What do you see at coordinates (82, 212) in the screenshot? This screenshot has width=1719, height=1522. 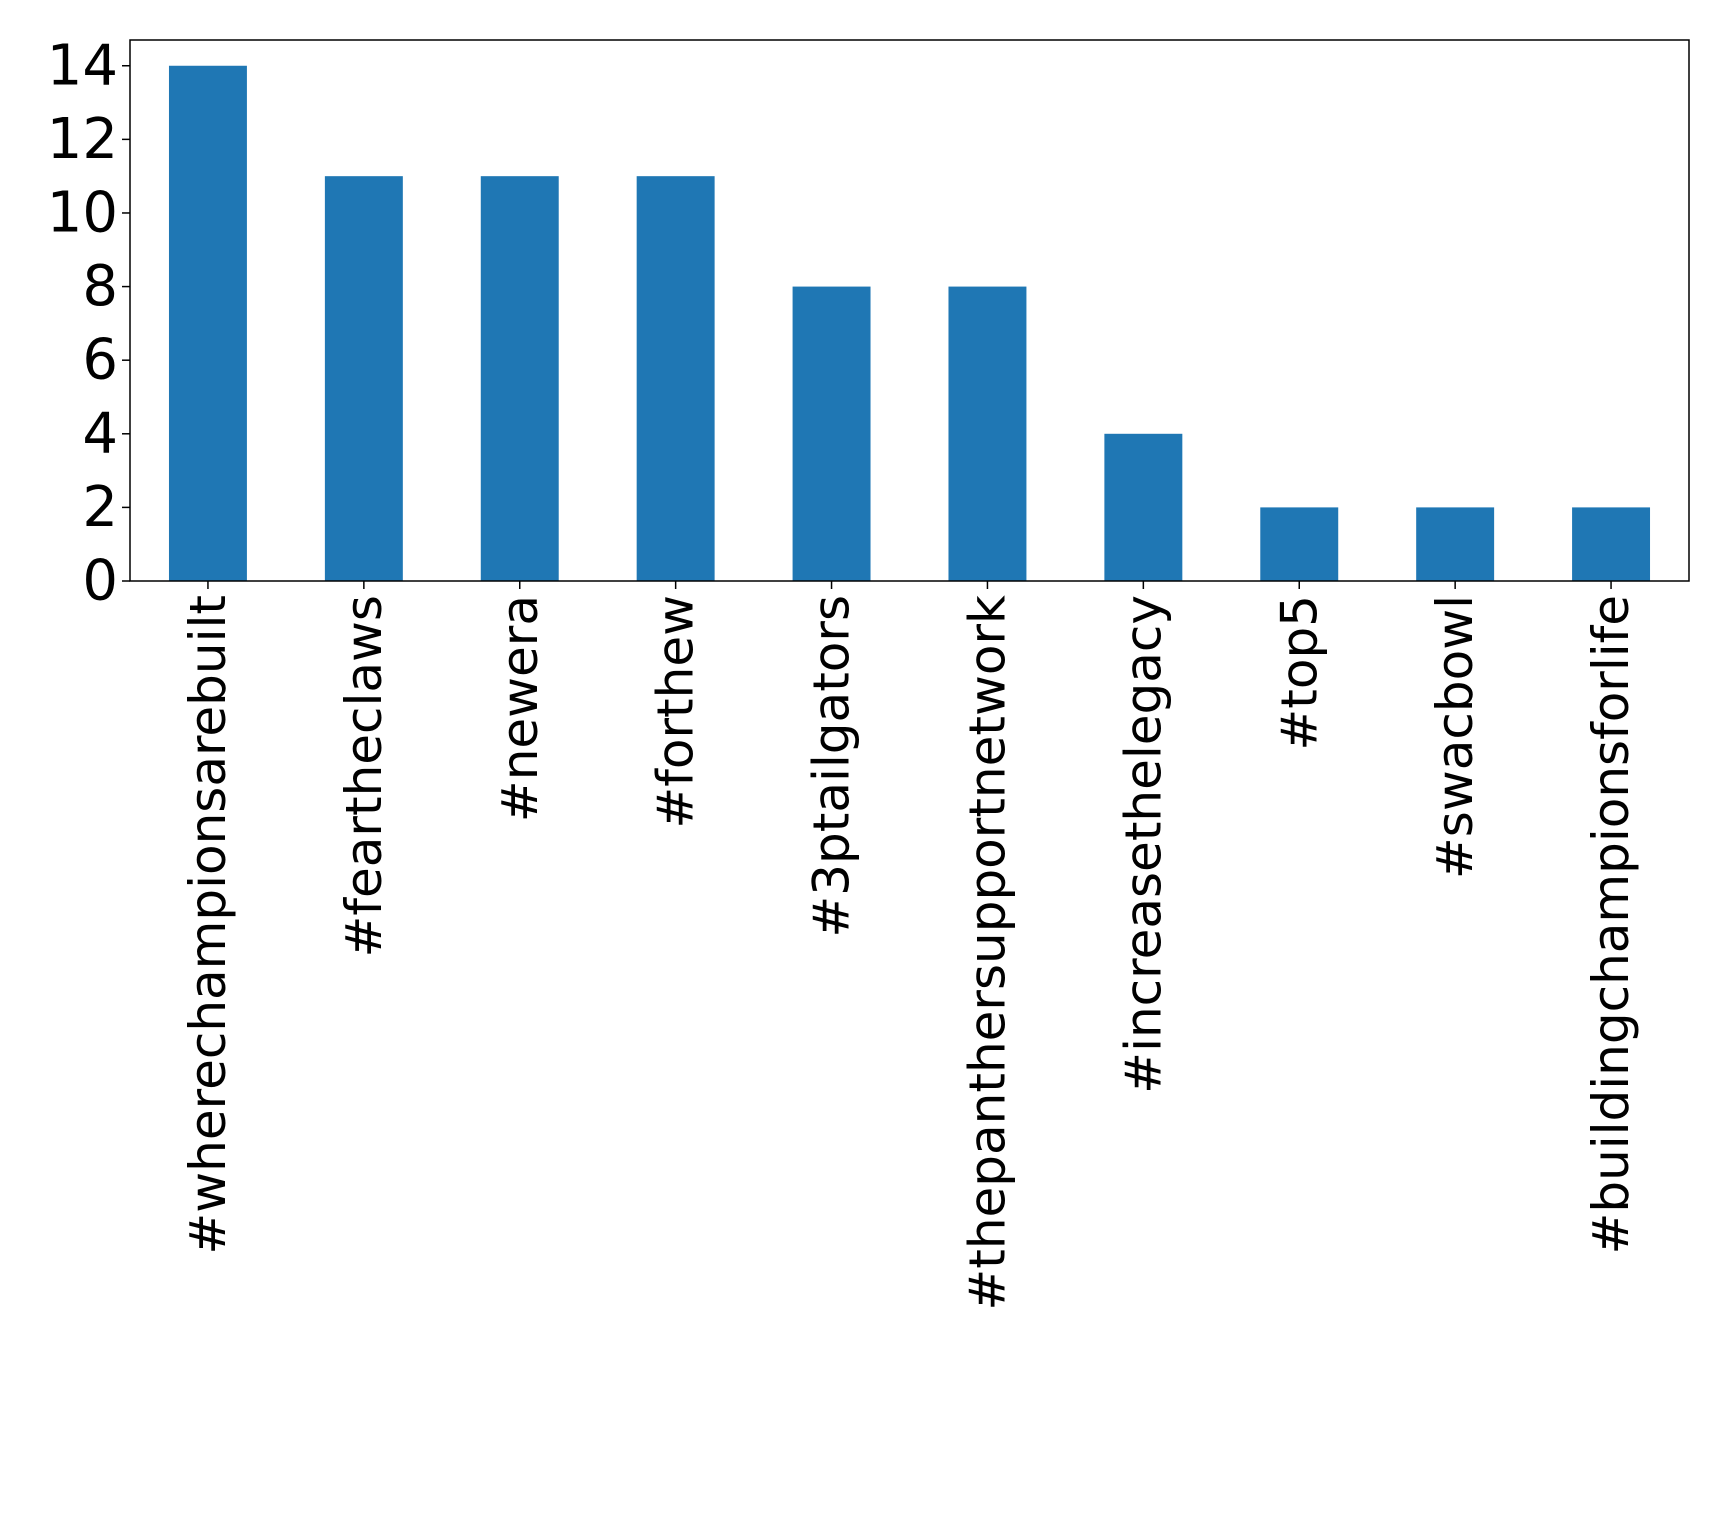 I see `y-tick-label-5: 10` at bounding box center [82, 212].